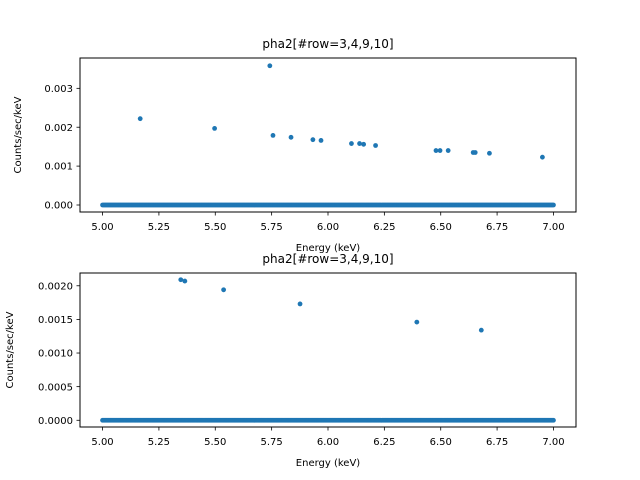  Describe the element at coordinates (55, 387) in the screenshot. I see `y-tick-label: 0.0005` at that location.